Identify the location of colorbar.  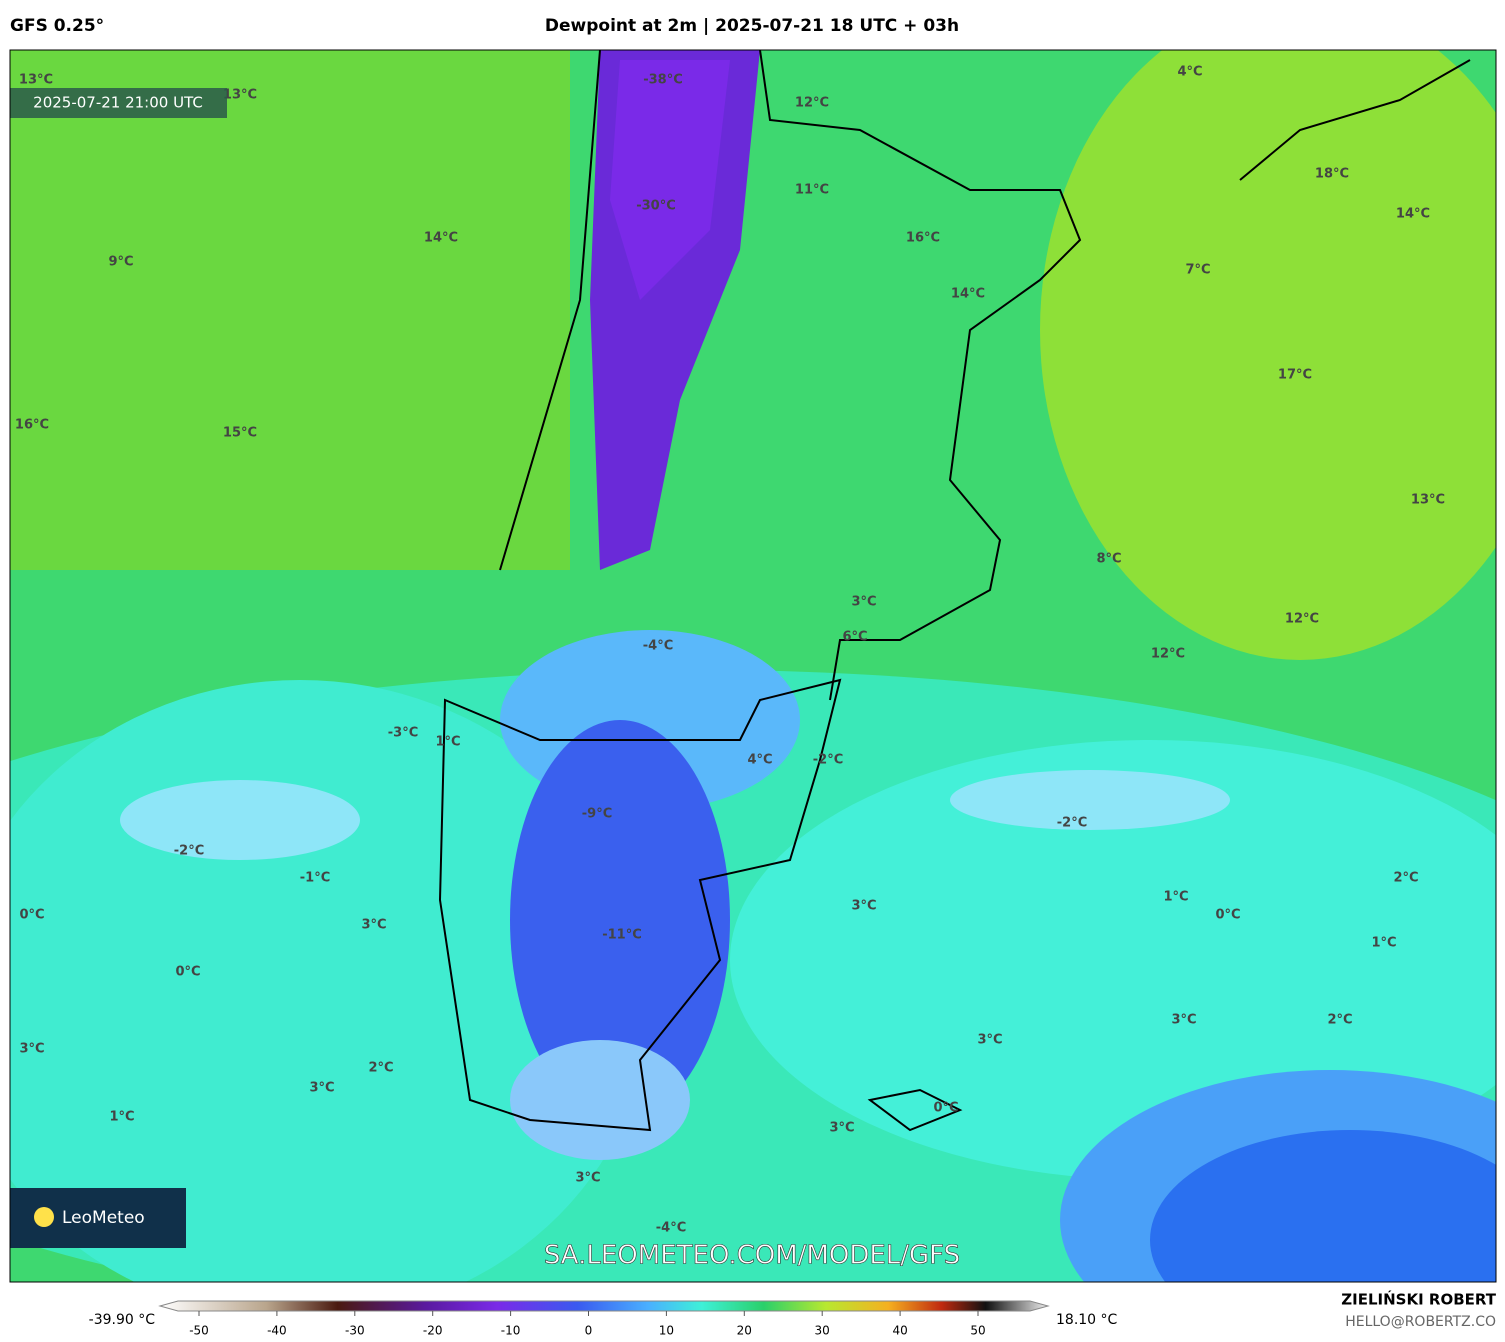
(604, 1306).